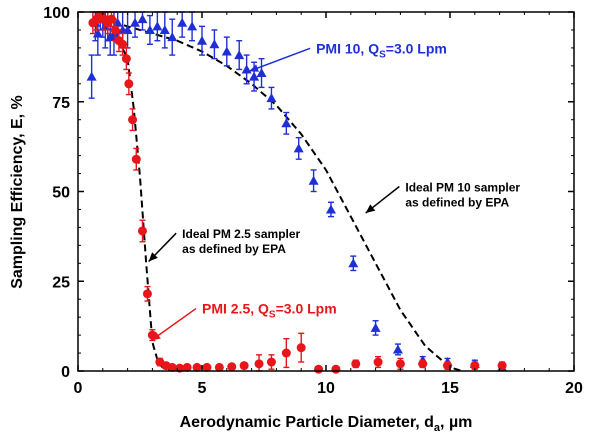  I want to click on x-tick-label: 0, so click(78, 388).